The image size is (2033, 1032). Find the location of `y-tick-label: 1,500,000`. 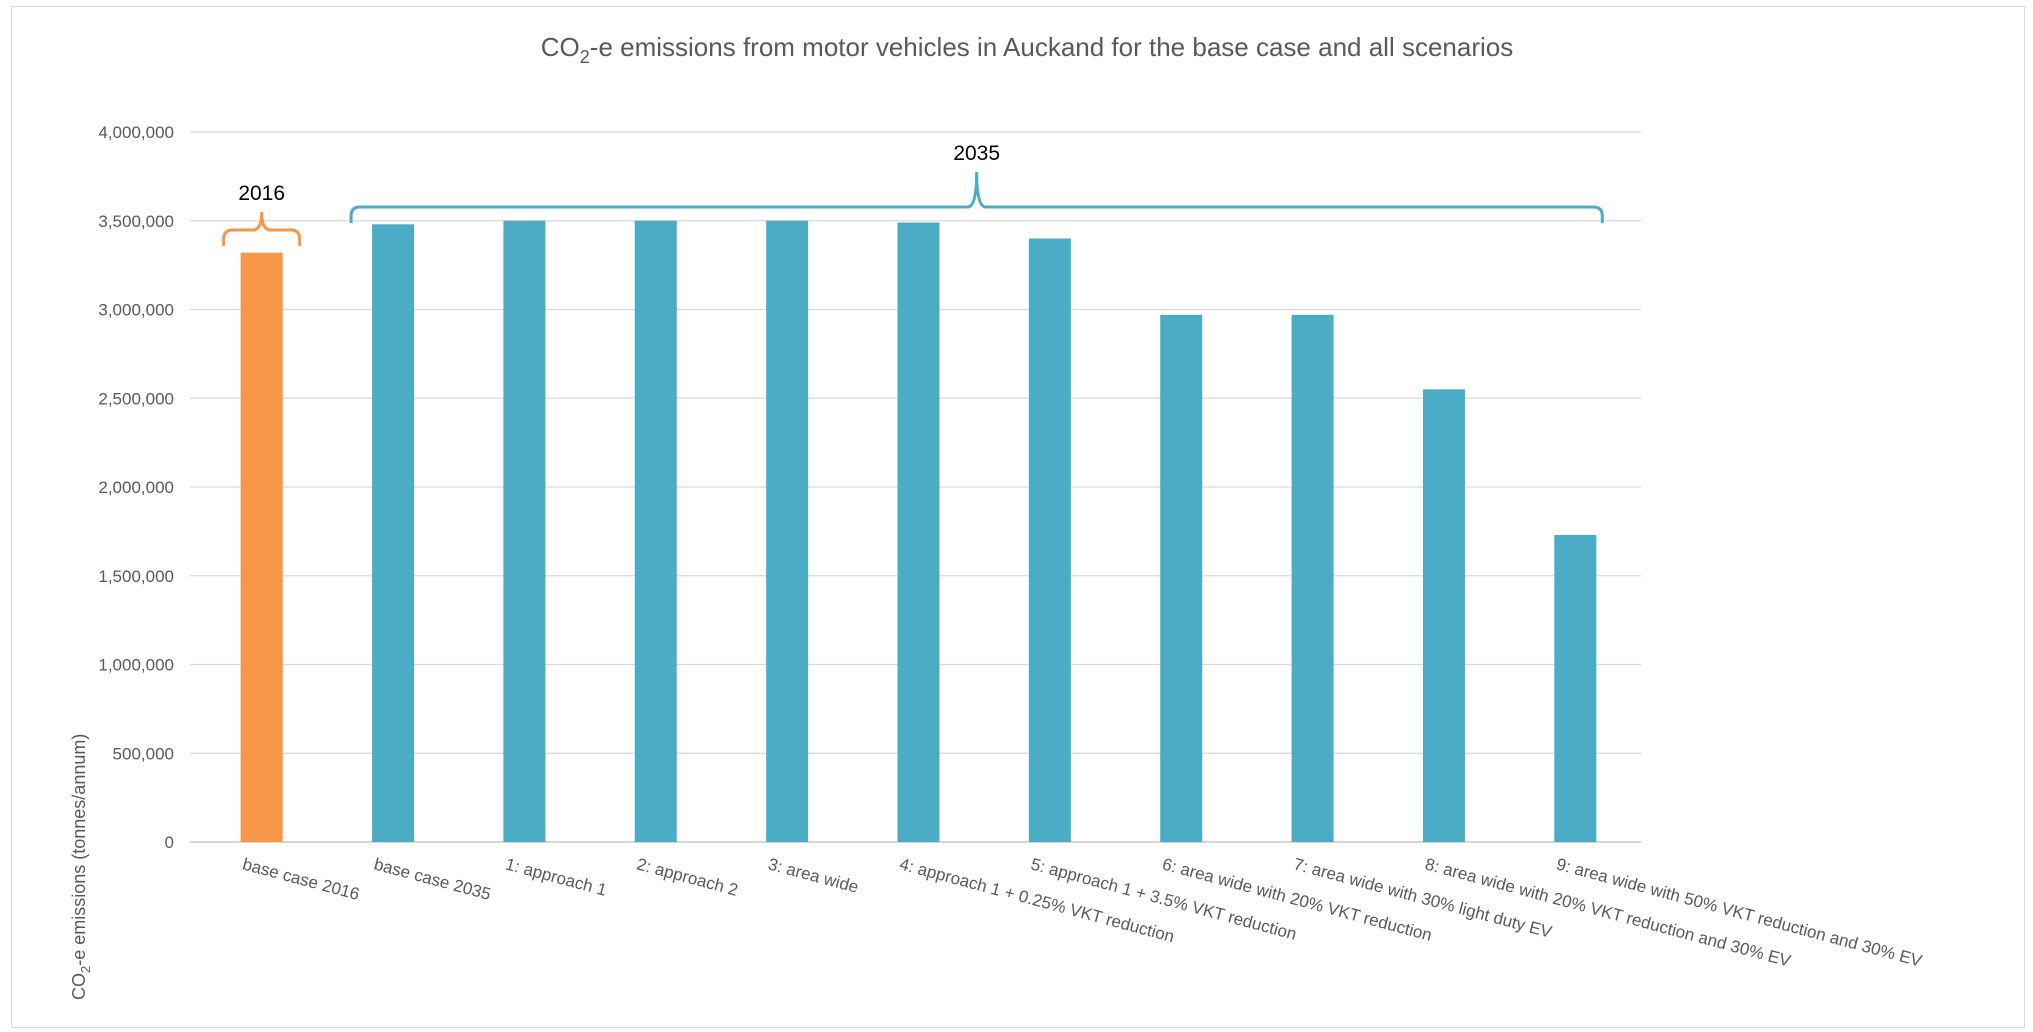

y-tick-label: 1,500,000 is located at coordinates (136, 576).